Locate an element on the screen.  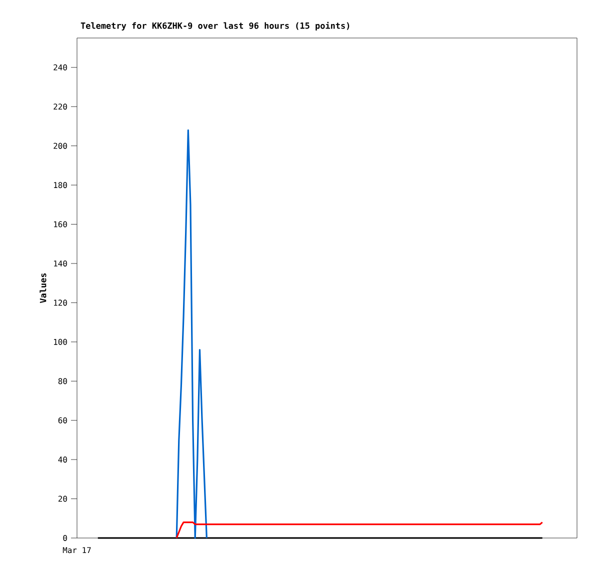
chart-title: Telemetry for KK6ZHK-9 over last 96 hours (15 points) is located at coordinates (215, 26).